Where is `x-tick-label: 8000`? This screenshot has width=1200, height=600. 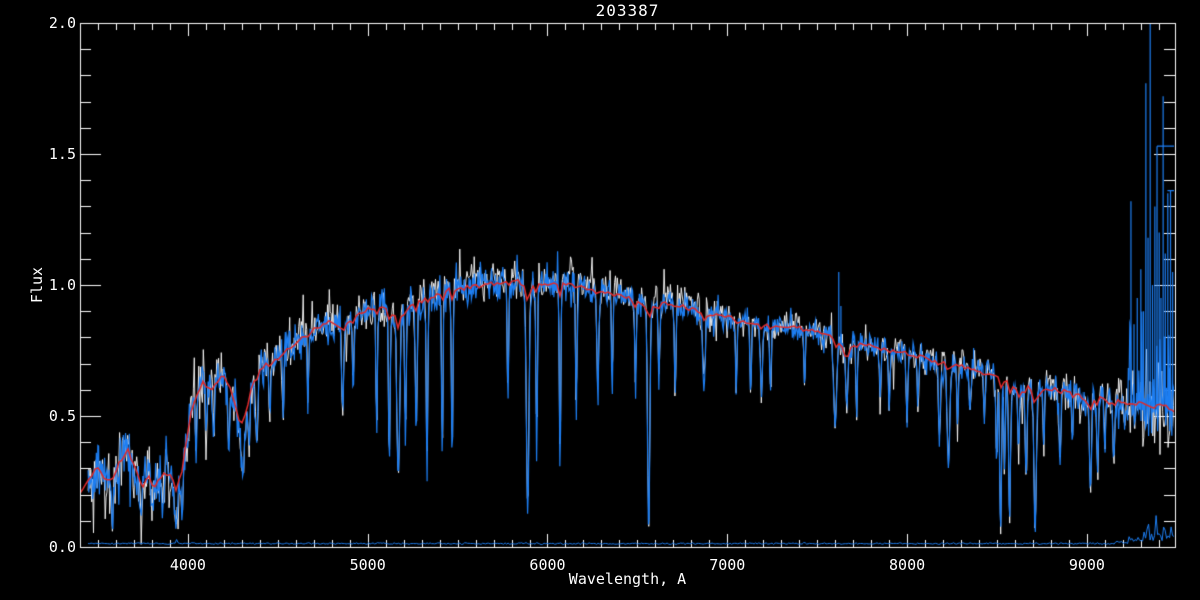
x-tick-label: 8000 is located at coordinates (907, 565).